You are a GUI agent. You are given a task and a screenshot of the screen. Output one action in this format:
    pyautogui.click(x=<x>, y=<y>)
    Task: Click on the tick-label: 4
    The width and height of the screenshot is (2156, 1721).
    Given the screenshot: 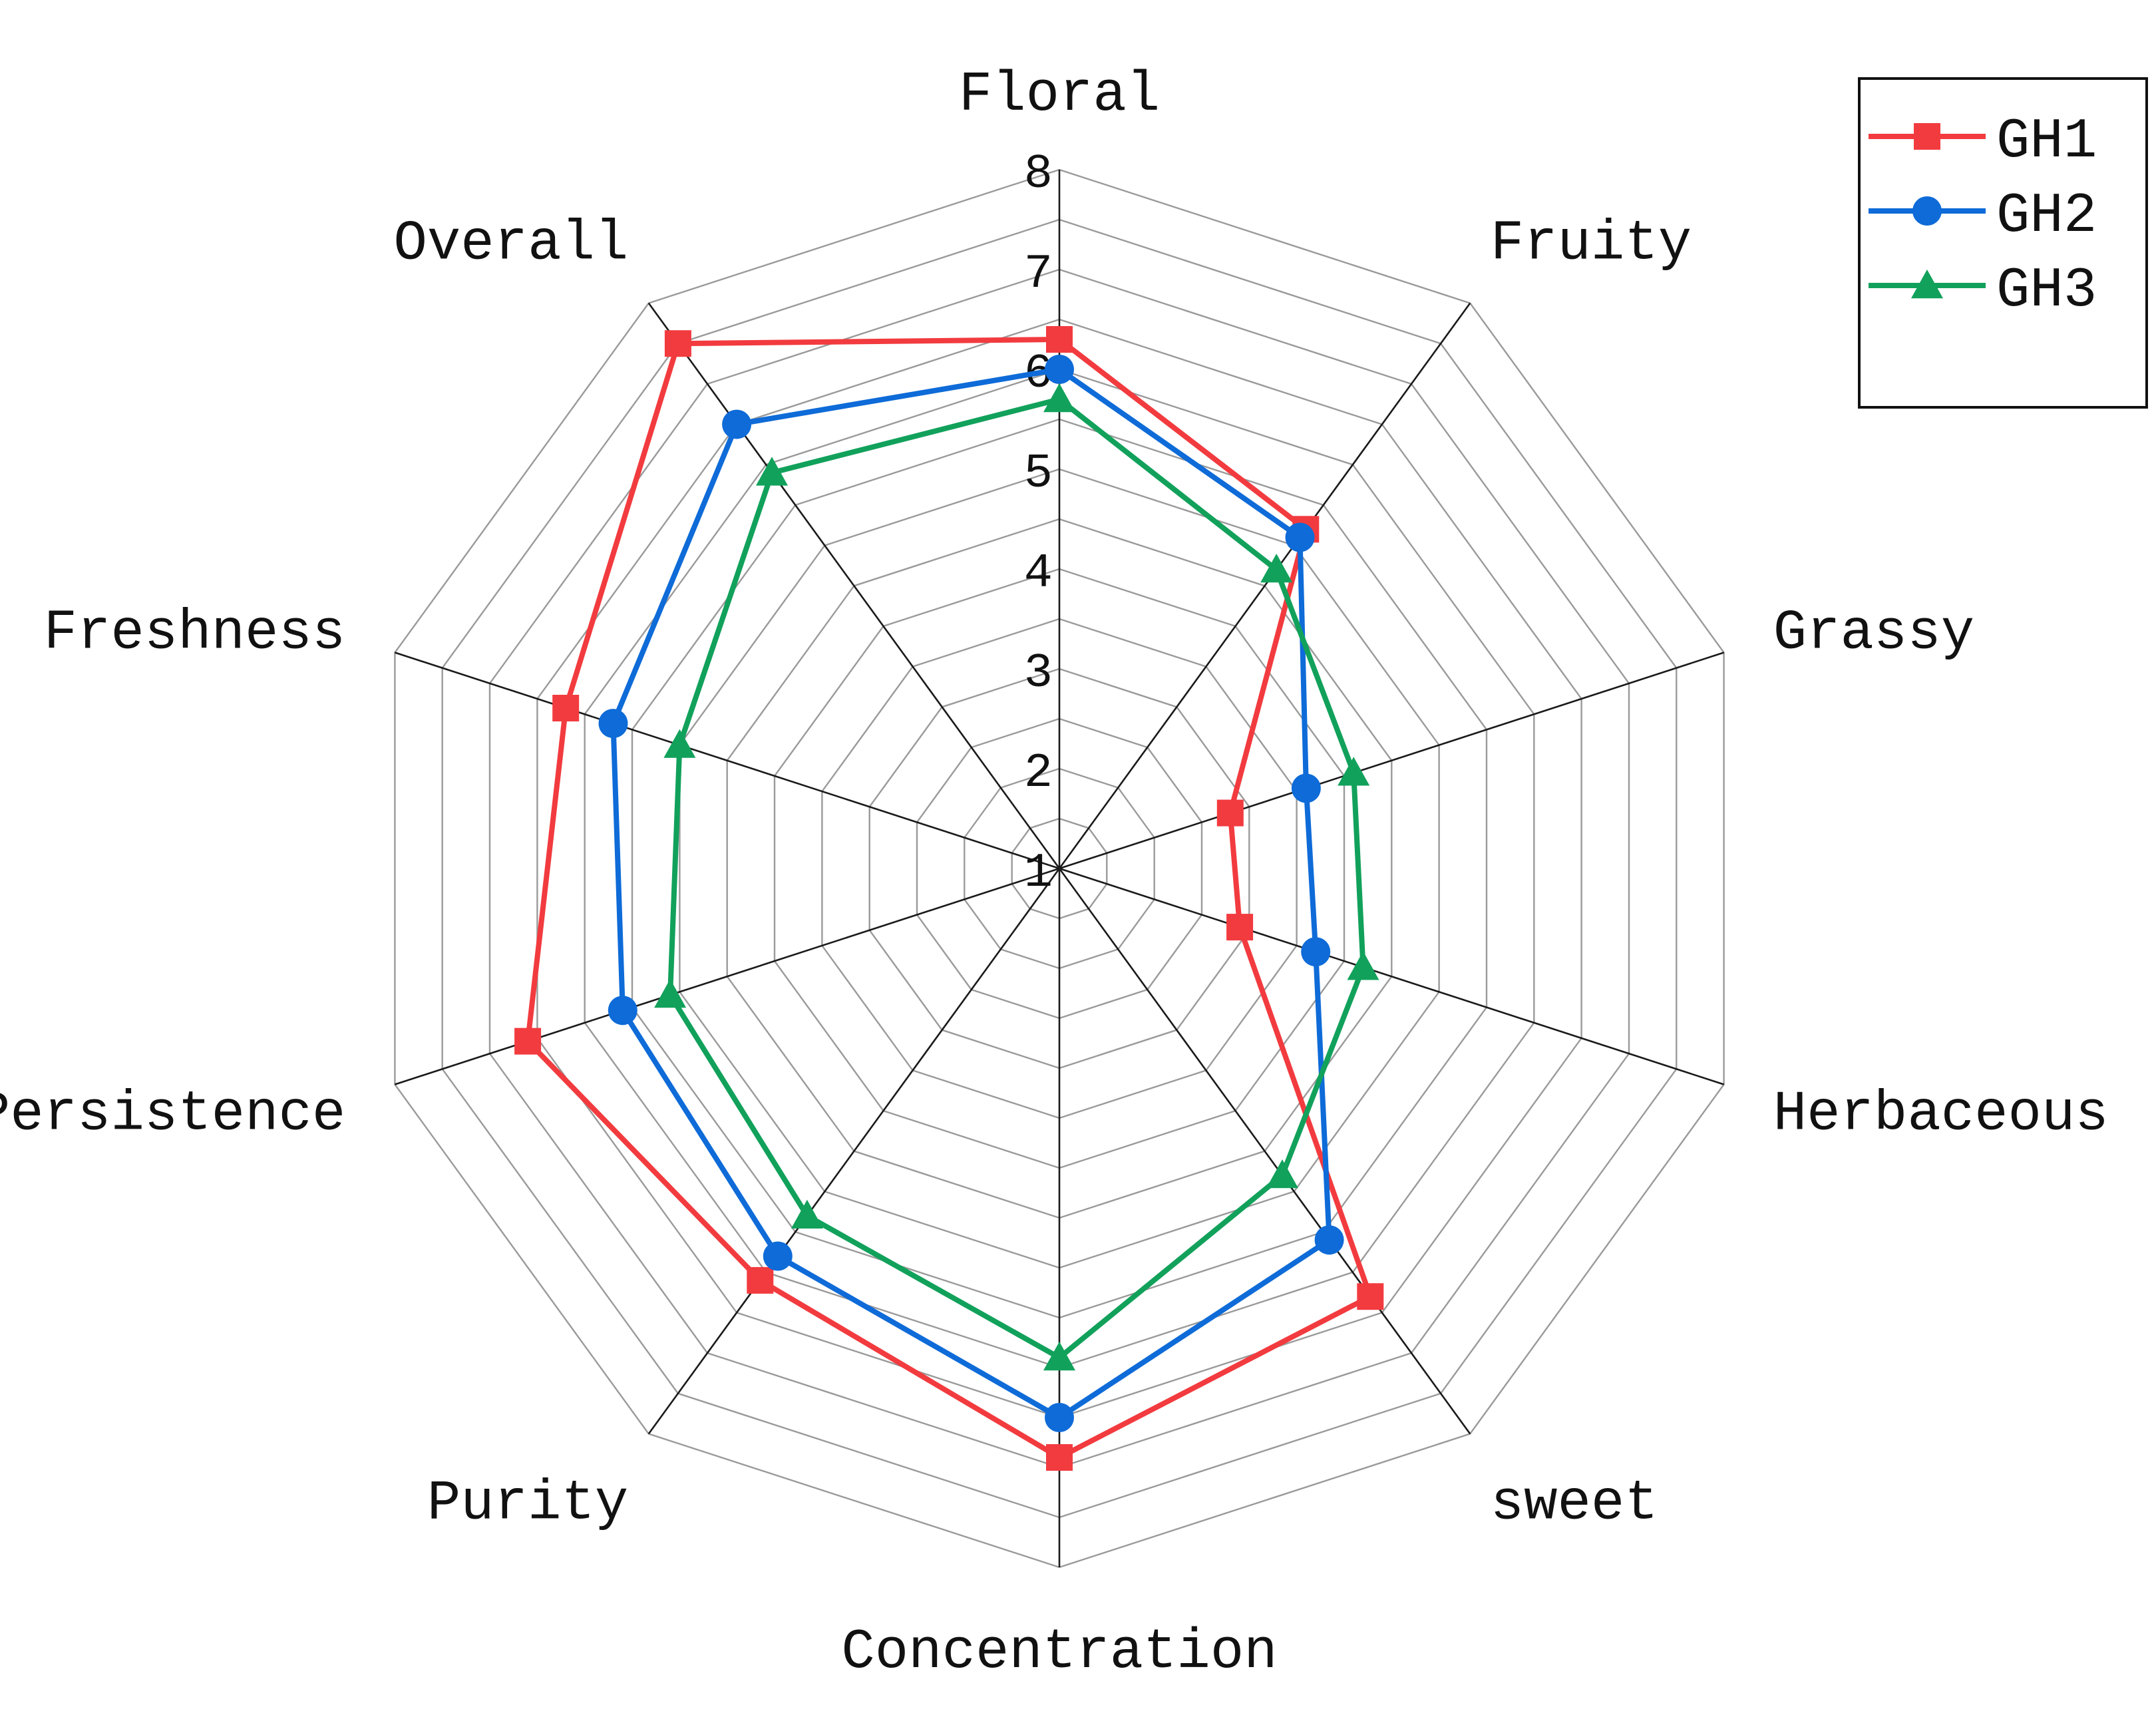 What is the action you would take?
    pyautogui.click(x=1038, y=573)
    